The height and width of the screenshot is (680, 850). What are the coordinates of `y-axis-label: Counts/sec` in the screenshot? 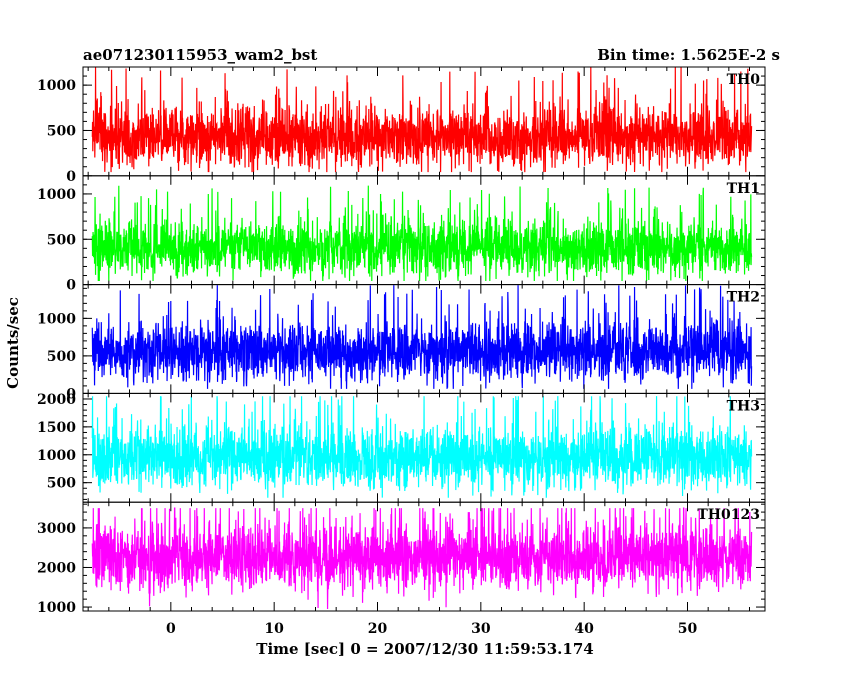 It's located at (13, 343).